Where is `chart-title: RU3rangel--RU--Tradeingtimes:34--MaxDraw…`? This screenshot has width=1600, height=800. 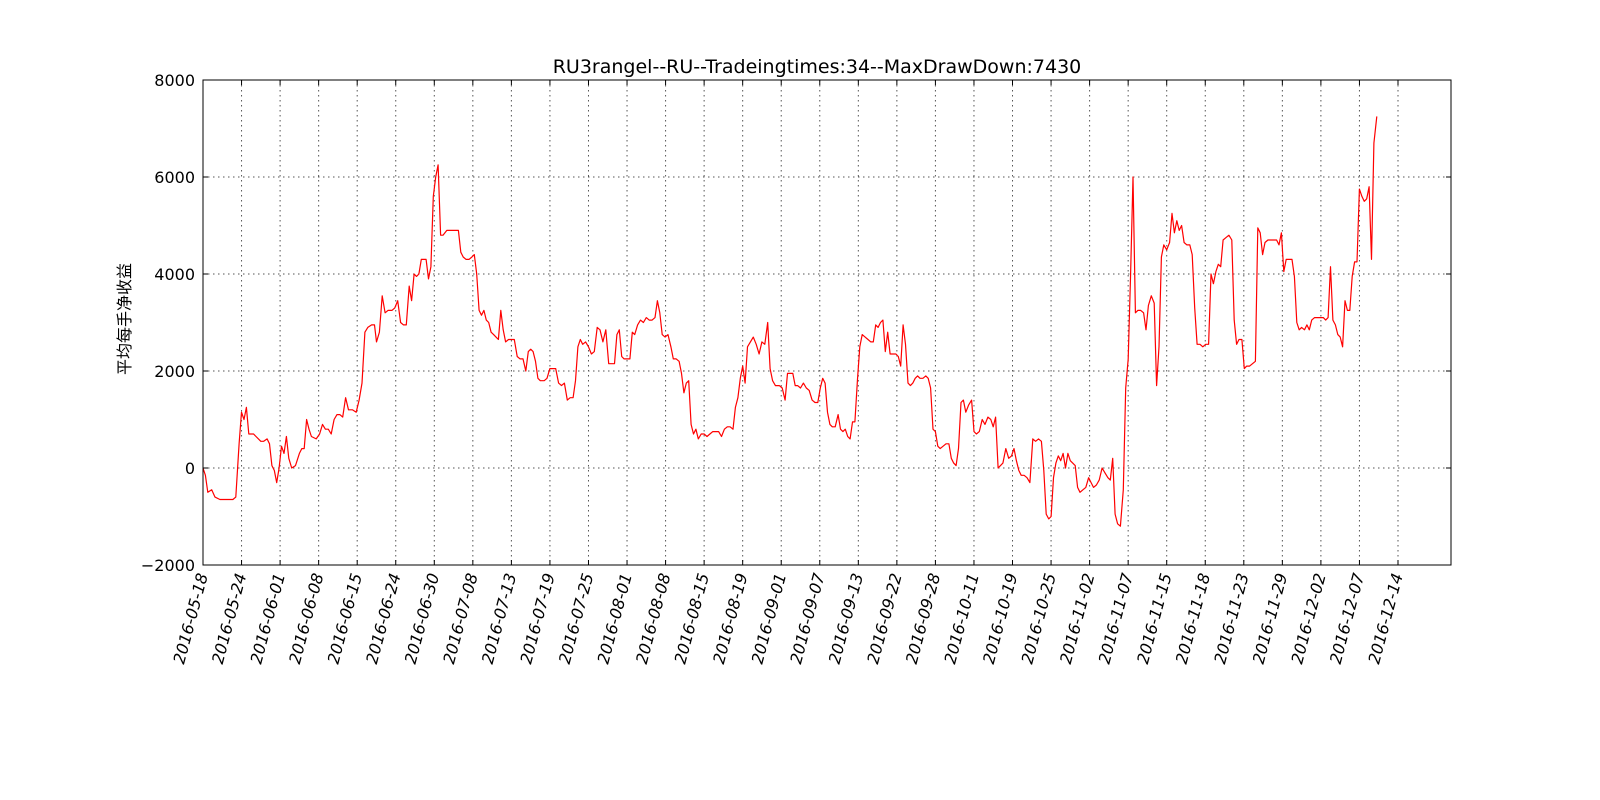 chart-title: RU3rangel--RU--Tradeingtimes:34--MaxDraw… is located at coordinates (817, 67).